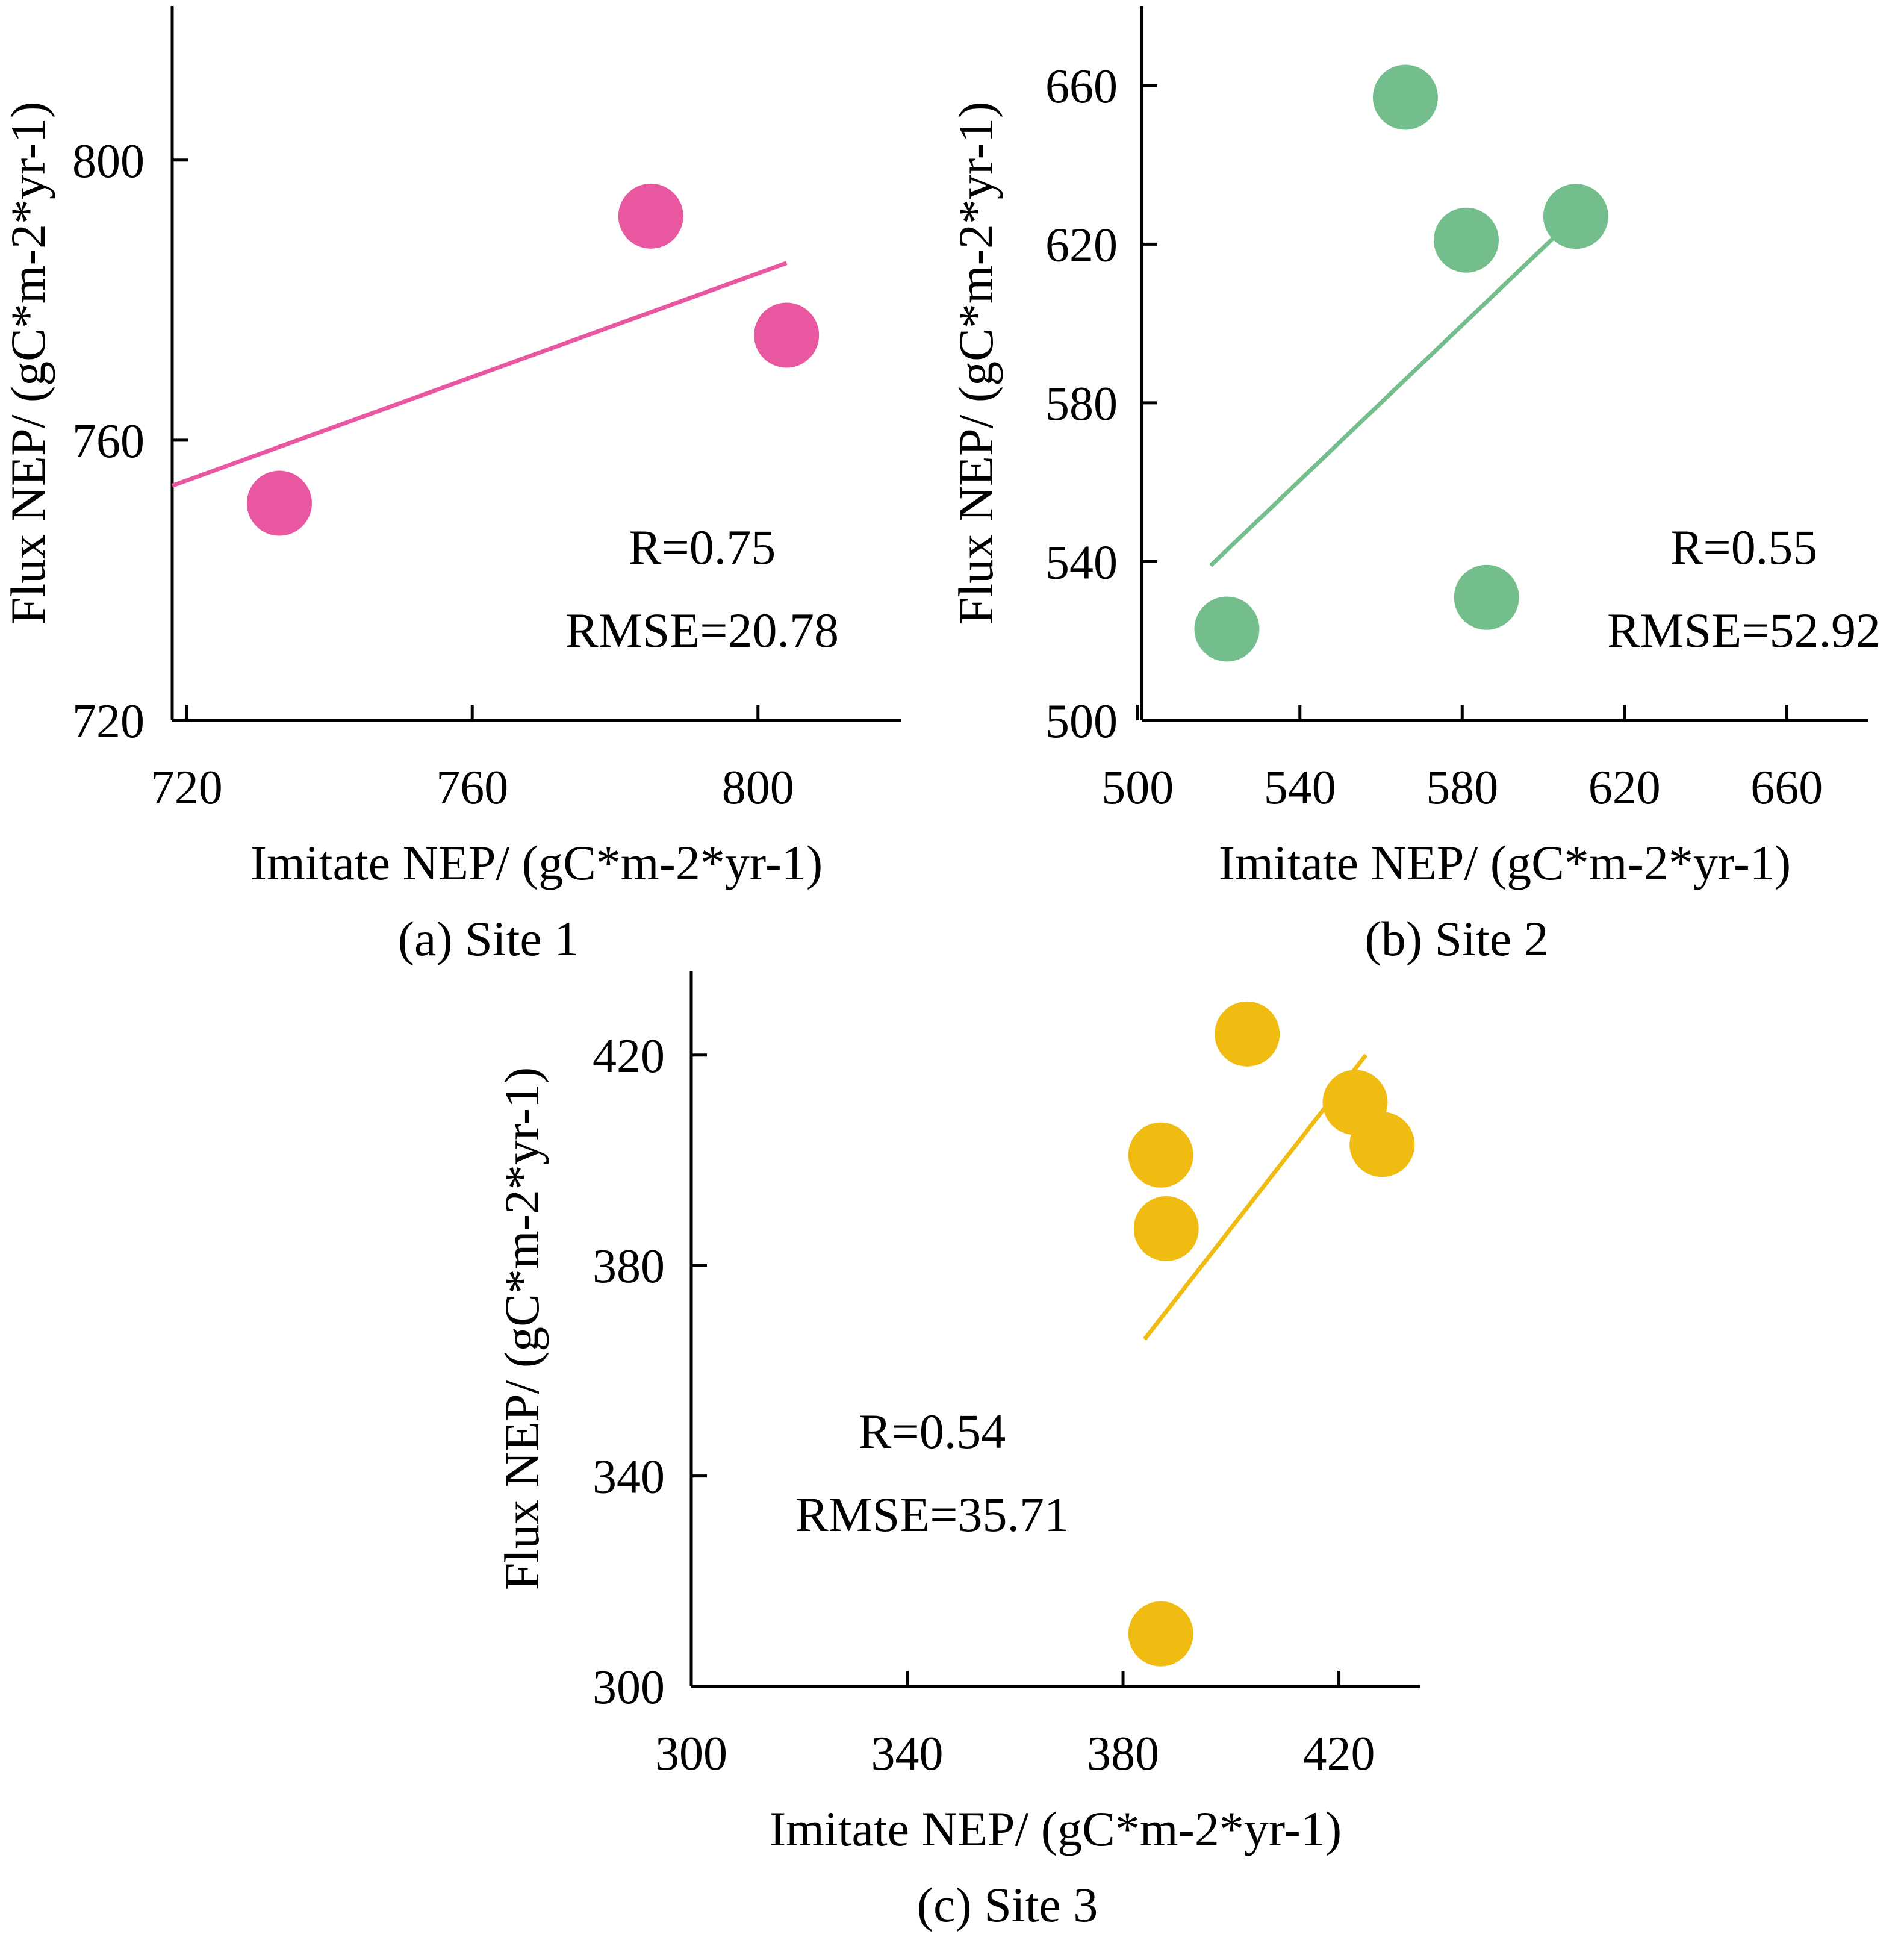 The image size is (1904, 1943). What do you see at coordinates (472, 787) in the screenshot?
I see `x-tick-label: 760` at bounding box center [472, 787].